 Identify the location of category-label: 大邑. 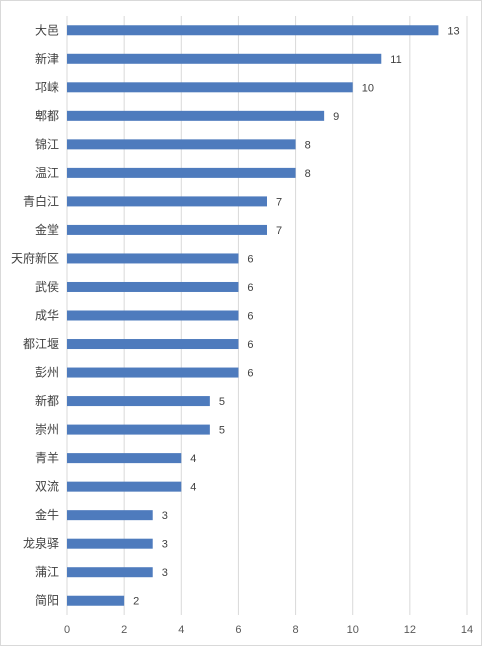
(47, 30).